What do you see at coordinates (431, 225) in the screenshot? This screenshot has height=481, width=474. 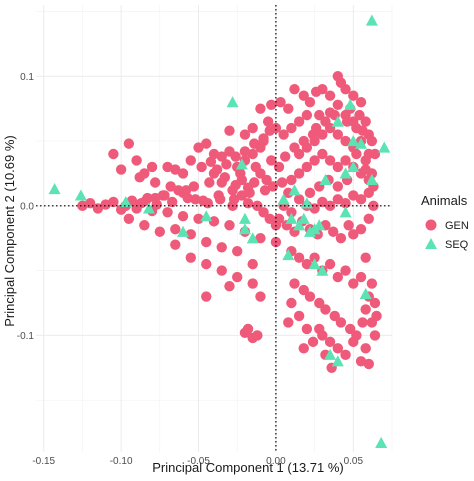 I see `legend-key-gen` at bounding box center [431, 225].